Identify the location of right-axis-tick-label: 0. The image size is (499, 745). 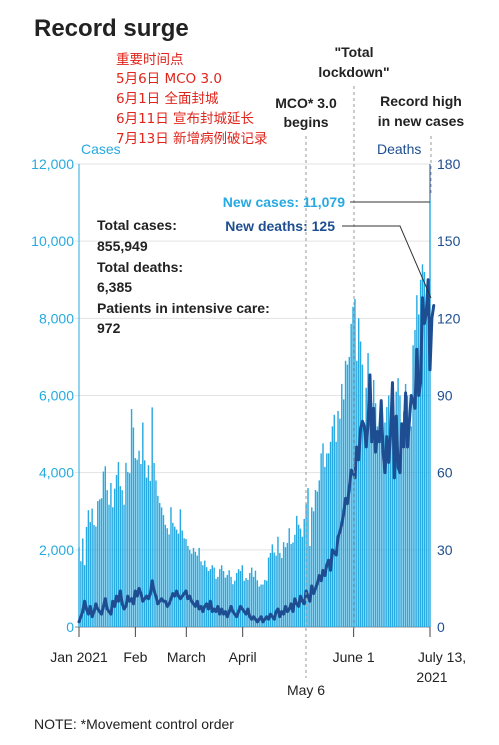
(441, 627).